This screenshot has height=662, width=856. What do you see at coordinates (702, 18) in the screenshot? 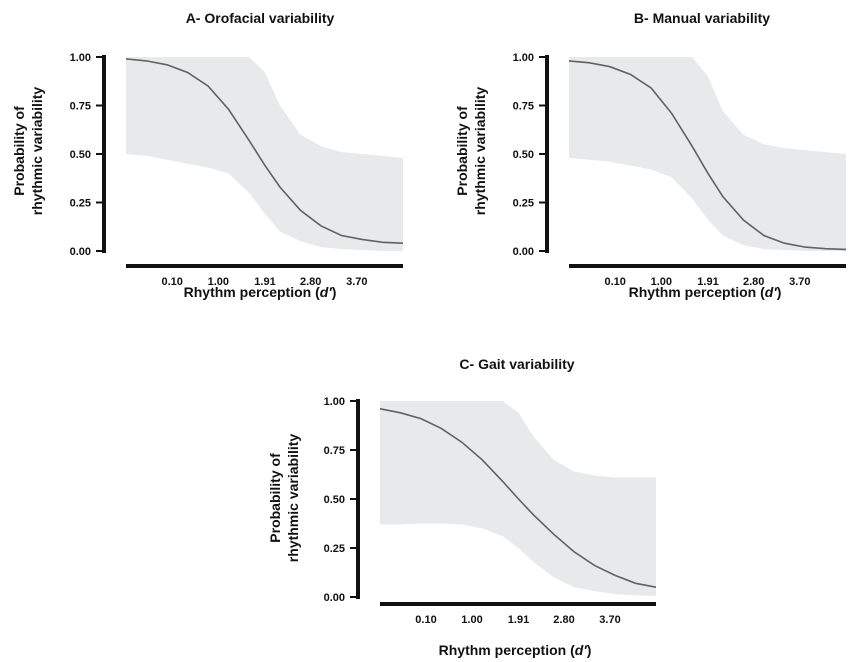
I see `panel-title: B- Manual variability` at bounding box center [702, 18].